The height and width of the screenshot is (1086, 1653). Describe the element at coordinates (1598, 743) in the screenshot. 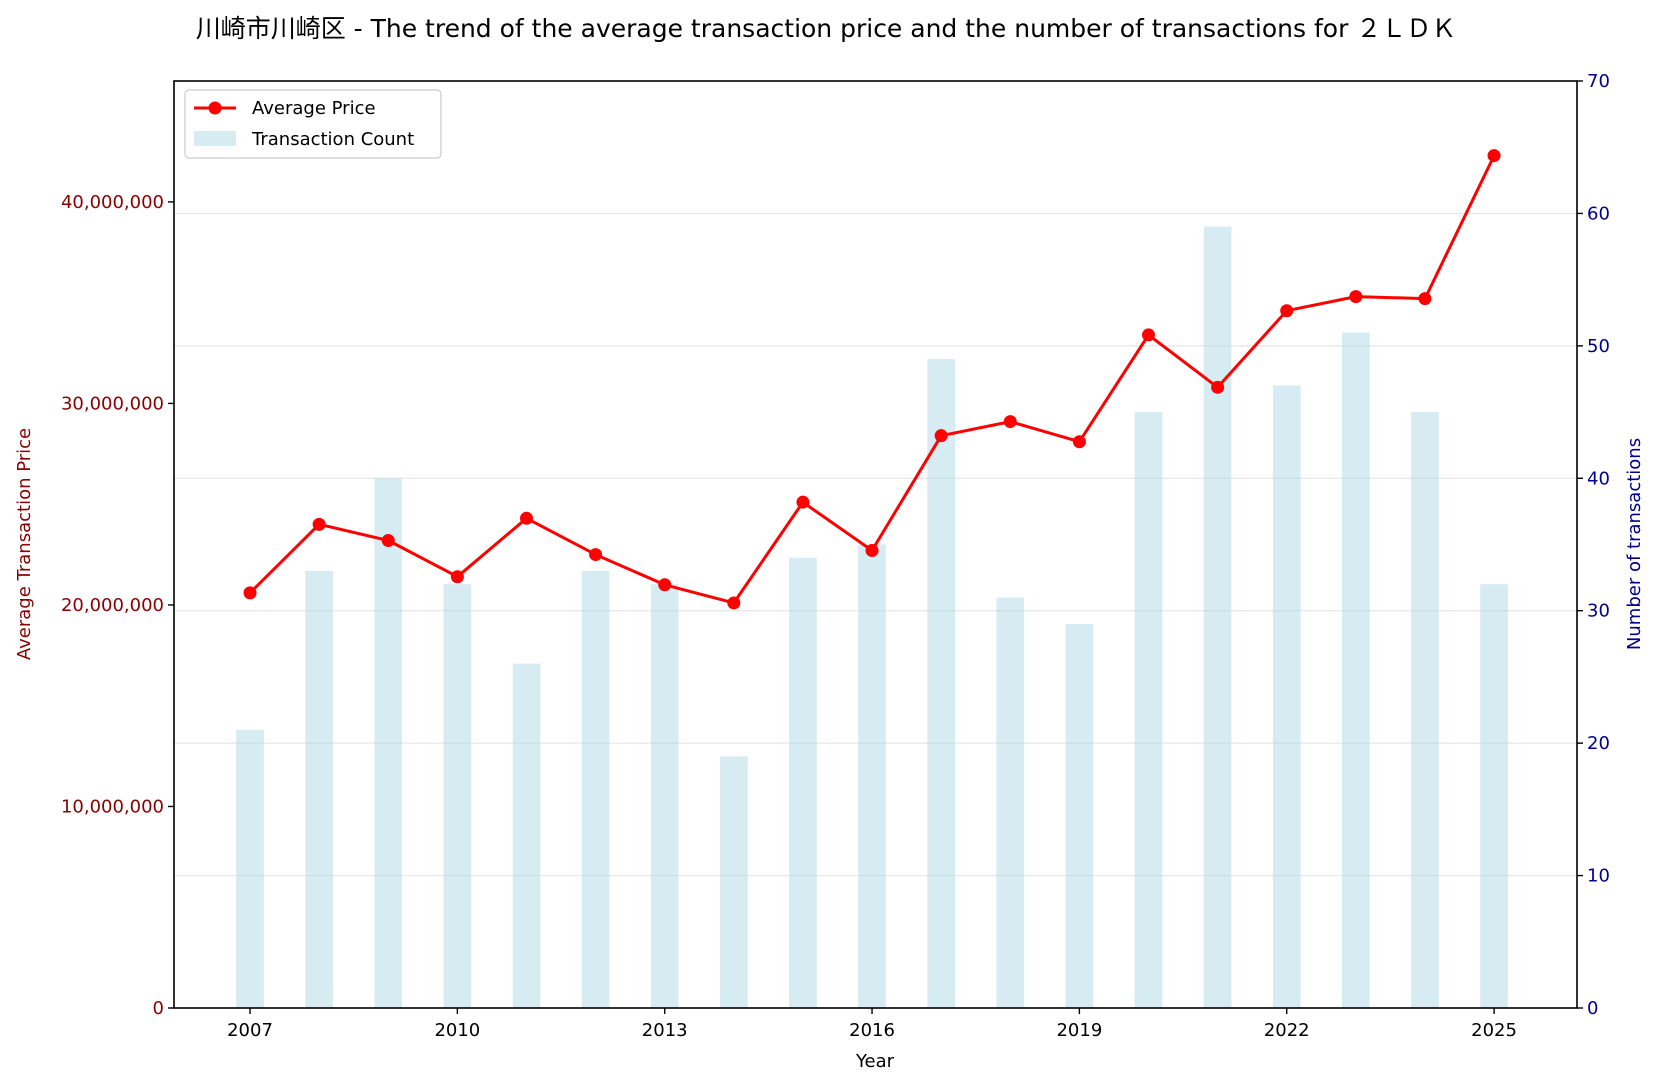

I see `y-right-tick-label: 20` at that location.